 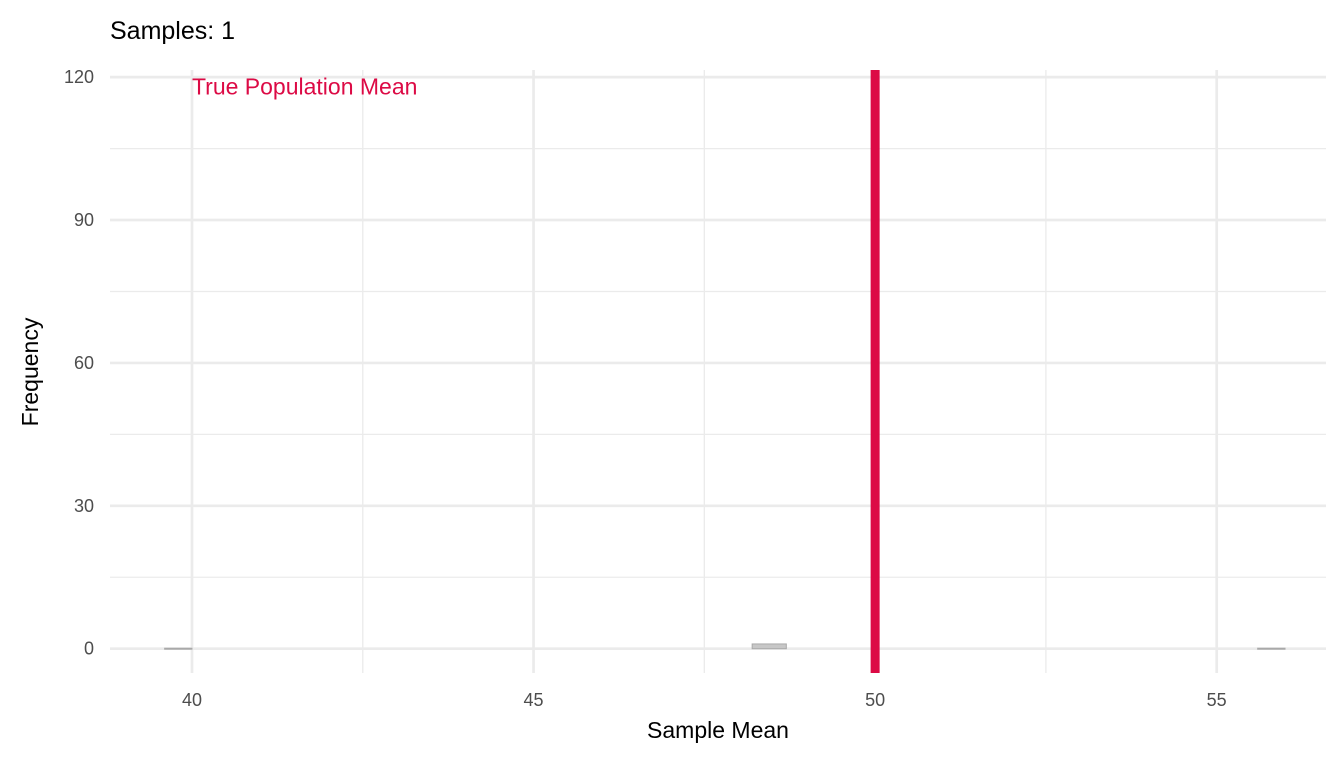 What do you see at coordinates (192, 700) in the screenshot?
I see `x-tick-label: 40` at bounding box center [192, 700].